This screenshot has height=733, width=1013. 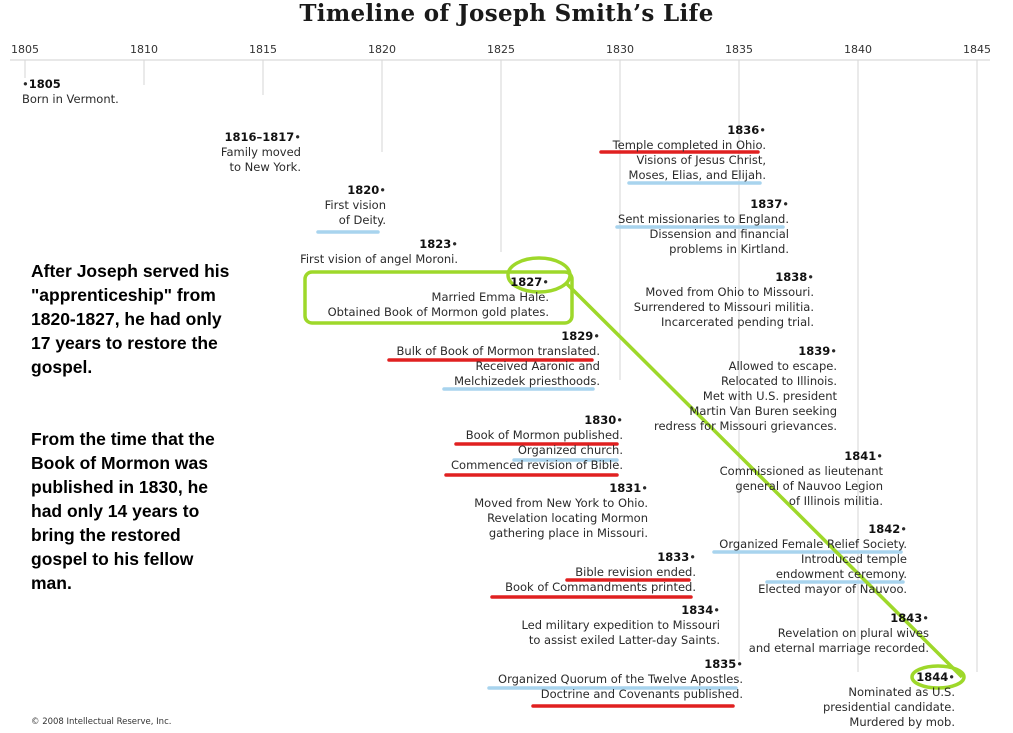 I want to click on axis-year-label: 1815, so click(x=263, y=49).